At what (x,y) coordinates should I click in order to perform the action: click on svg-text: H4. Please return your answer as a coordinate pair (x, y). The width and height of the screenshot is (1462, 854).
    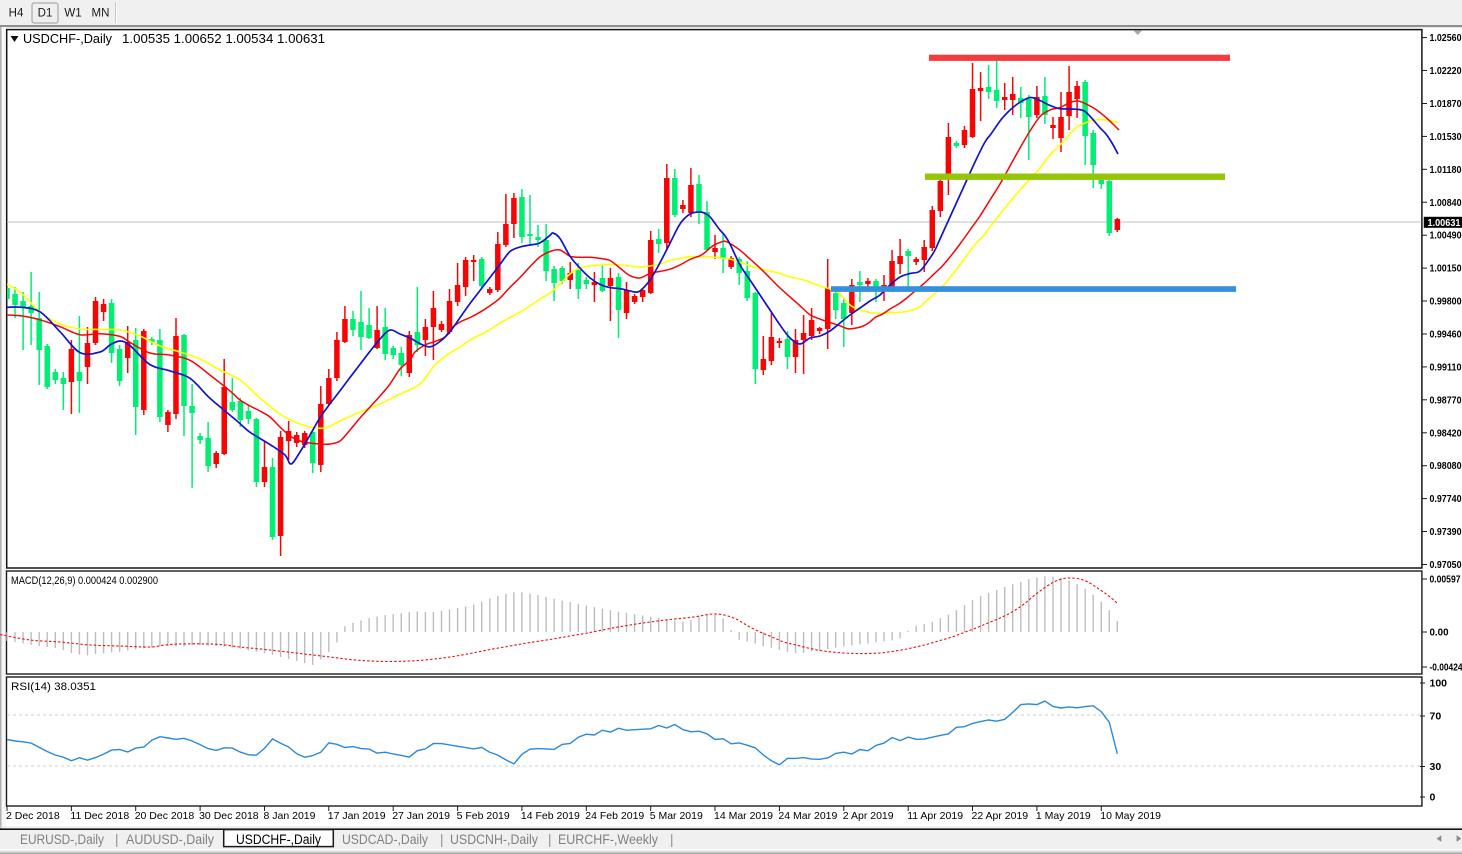
    Looking at the image, I should click on (16, 14).